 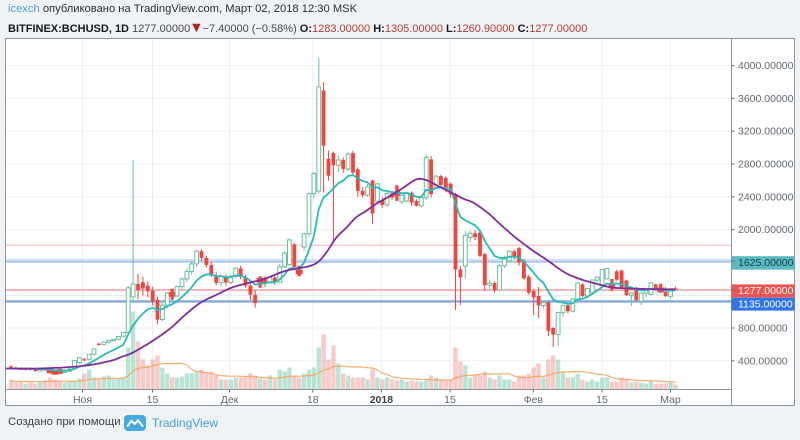 What do you see at coordinates (766, 99) in the screenshot?
I see `svg-text: 3600.00000` at bounding box center [766, 99].